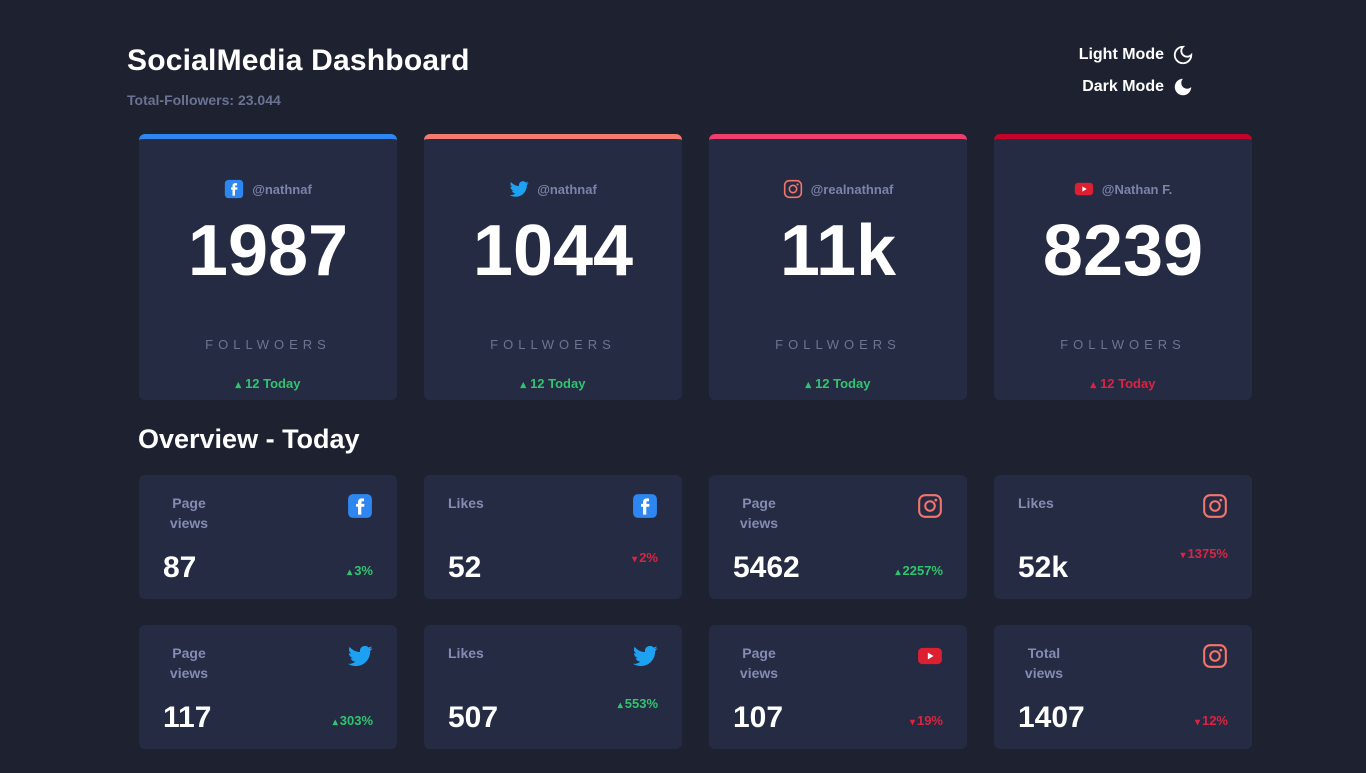 The width and height of the screenshot is (1366, 773). Describe the element at coordinates (268, 568) in the screenshot. I see `overview-card-bottom: 87 ▴ 3%` at that location.